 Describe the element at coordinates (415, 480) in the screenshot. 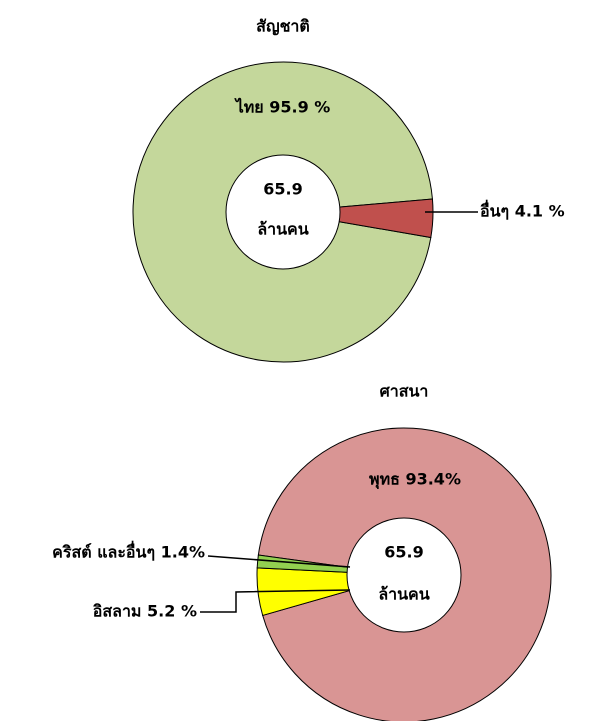

I see `data-label: พุทธ 93.4%` at that location.